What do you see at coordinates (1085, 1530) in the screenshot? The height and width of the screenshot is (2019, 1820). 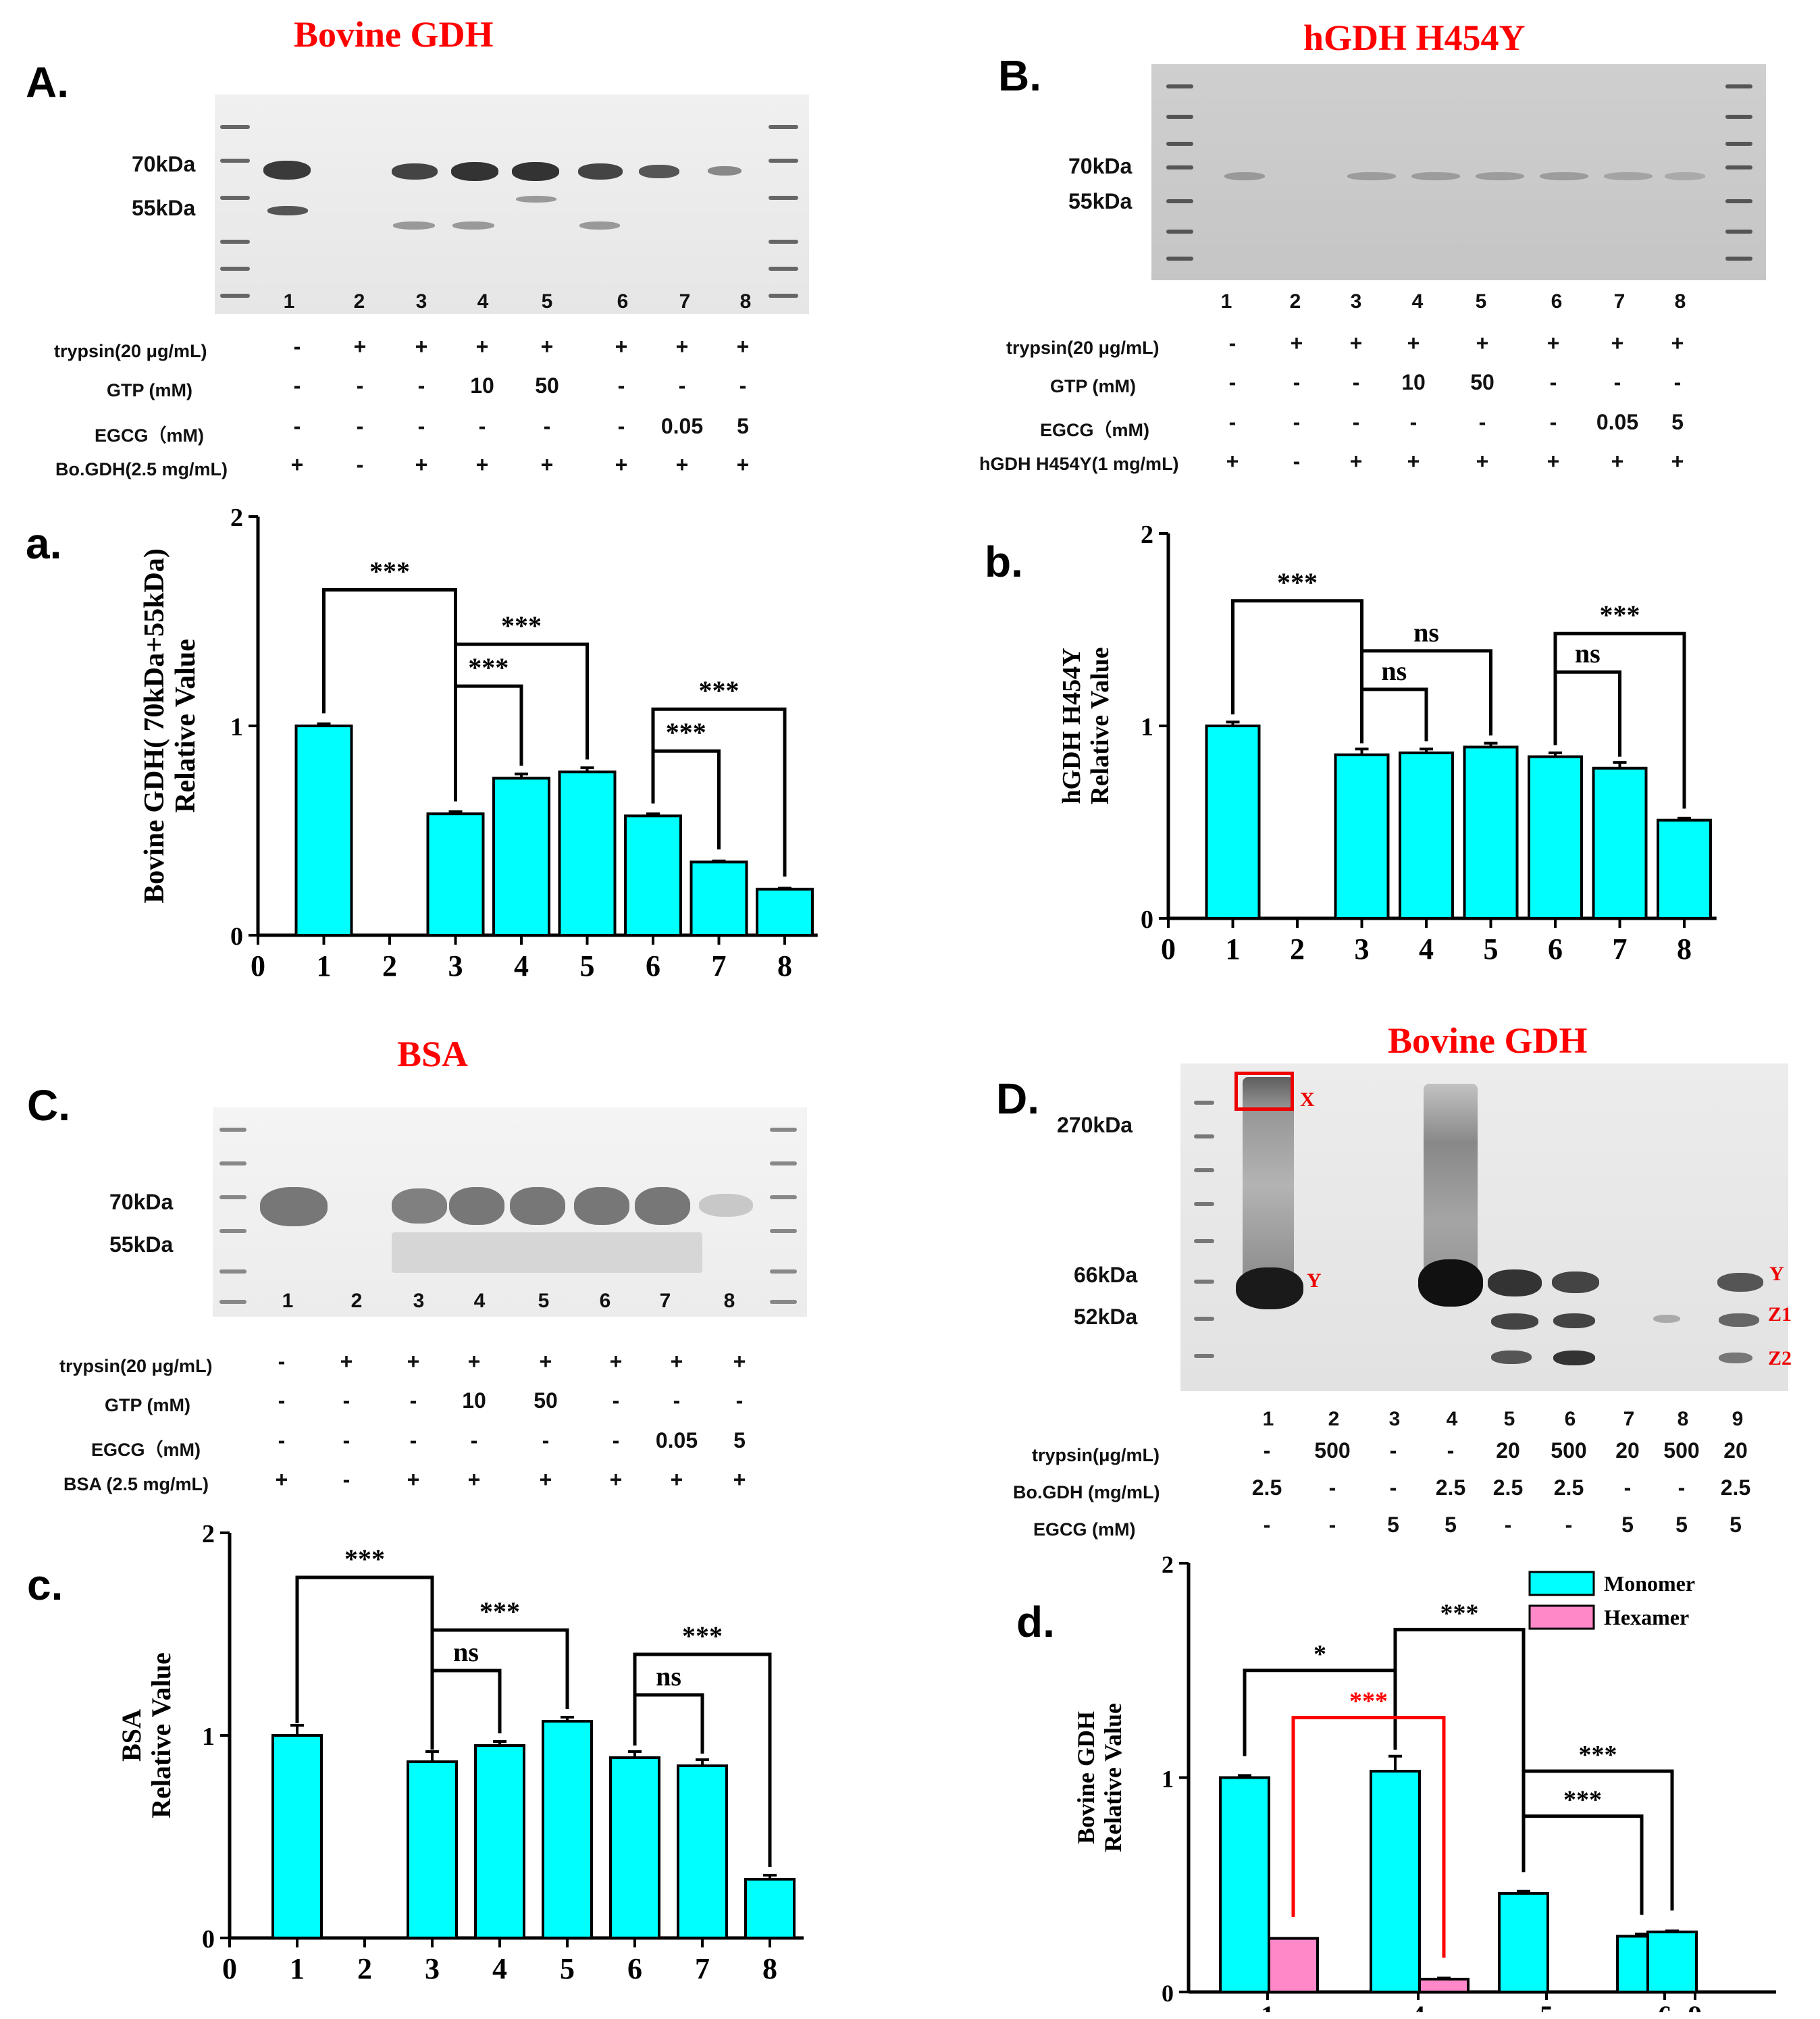 I see `row-label: EGCG (mM)` at bounding box center [1085, 1530].